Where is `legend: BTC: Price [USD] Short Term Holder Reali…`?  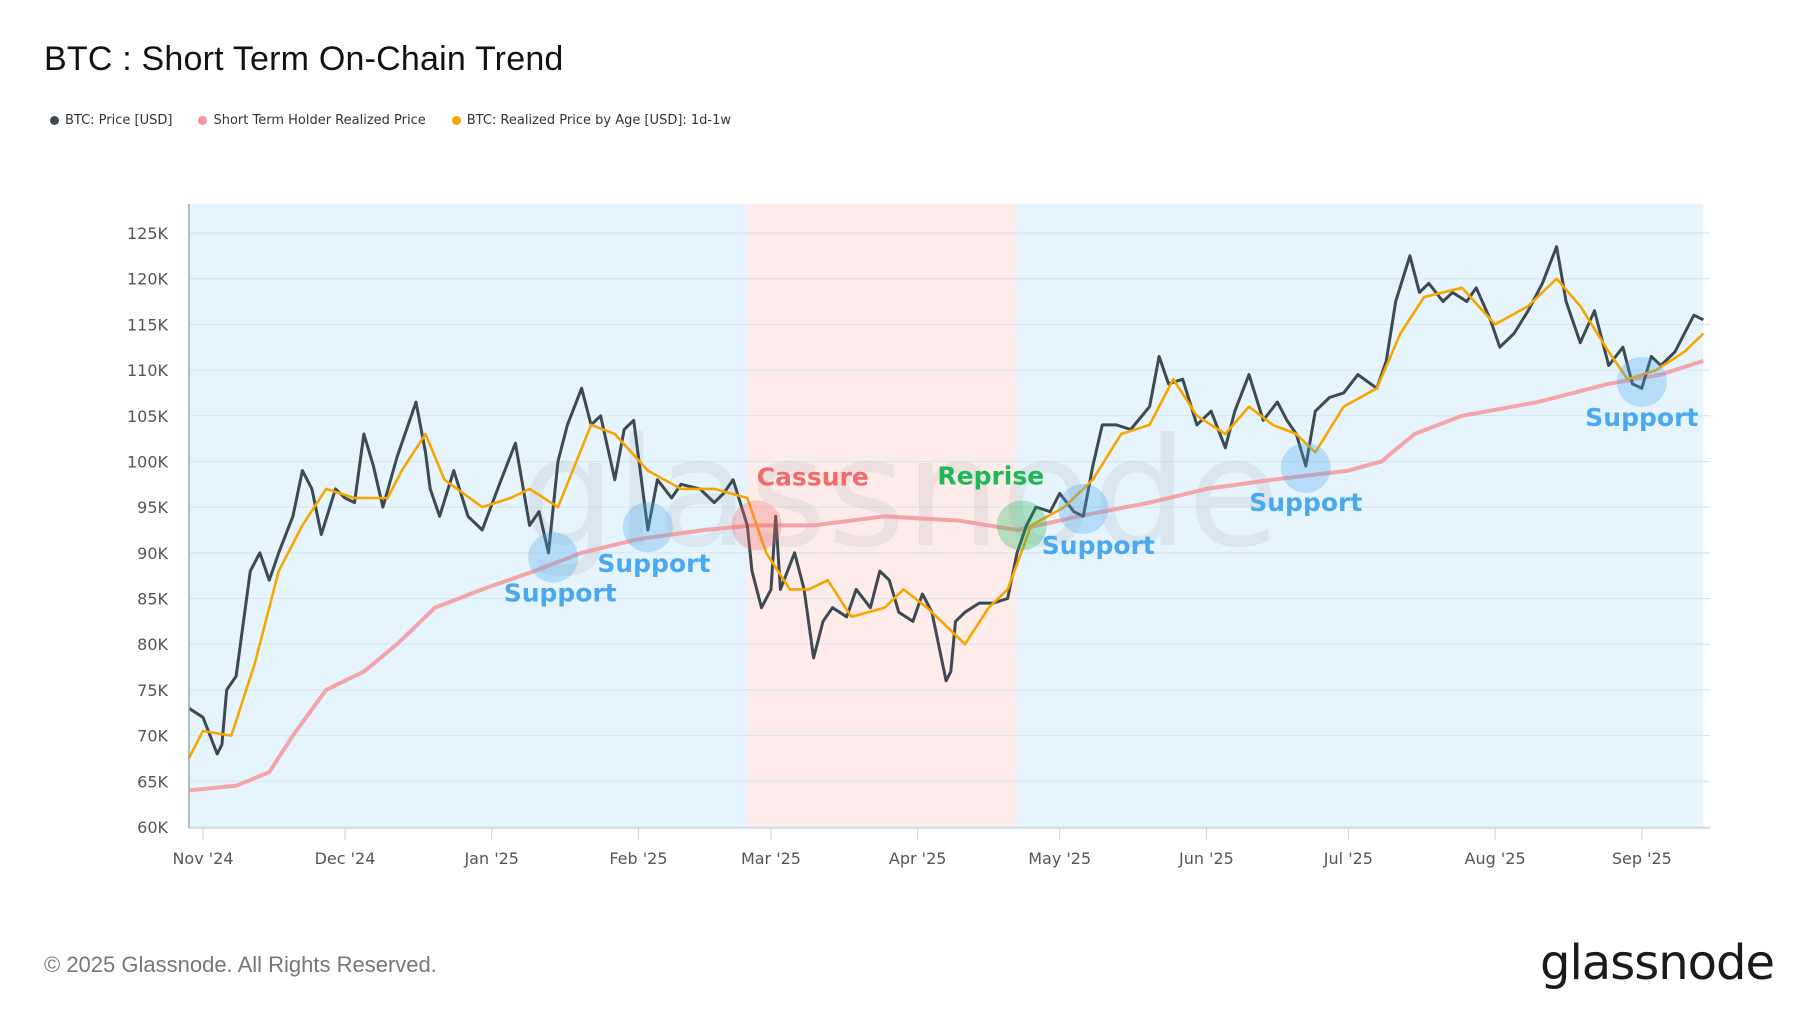 legend: BTC: Price [USD] Short Term Holder Reali… is located at coordinates (390, 120).